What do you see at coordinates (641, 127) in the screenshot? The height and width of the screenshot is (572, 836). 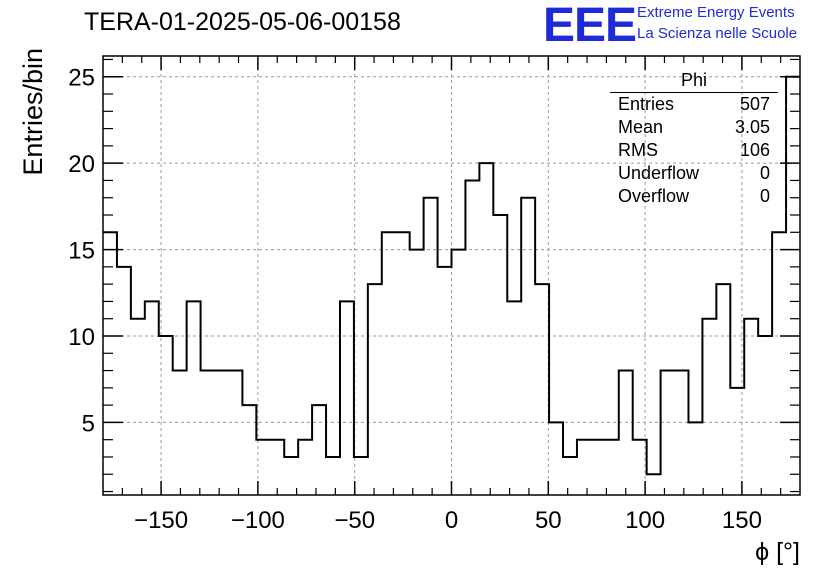 I see `stats-label: Mean` at bounding box center [641, 127].